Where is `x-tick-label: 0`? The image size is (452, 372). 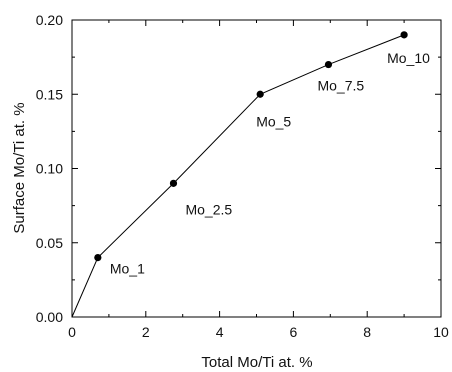
x-tick-label: 0 is located at coordinates (72, 332).